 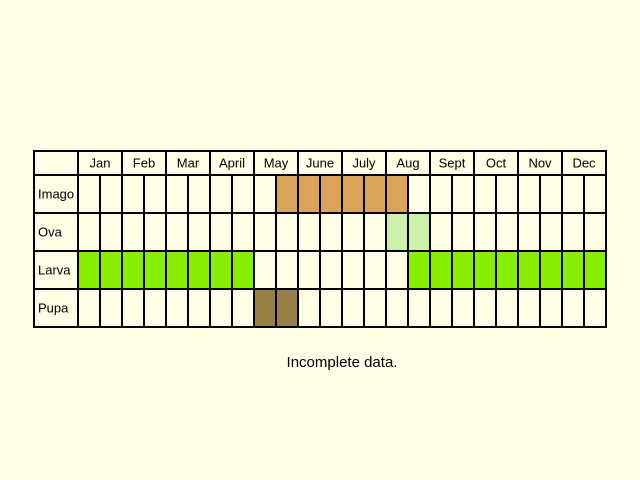 What do you see at coordinates (584, 163) in the screenshot?
I see `month-label: Dec` at bounding box center [584, 163].